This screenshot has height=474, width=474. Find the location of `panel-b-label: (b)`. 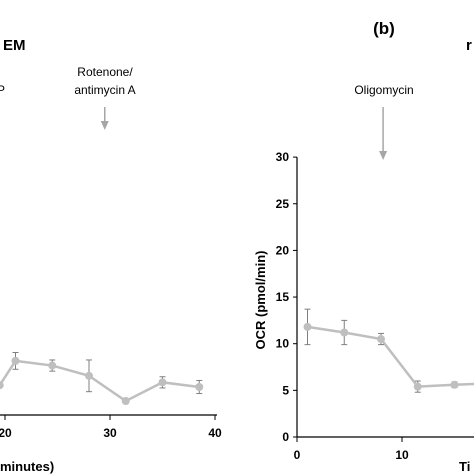

panel-b-label: (b) is located at coordinates (384, 28).